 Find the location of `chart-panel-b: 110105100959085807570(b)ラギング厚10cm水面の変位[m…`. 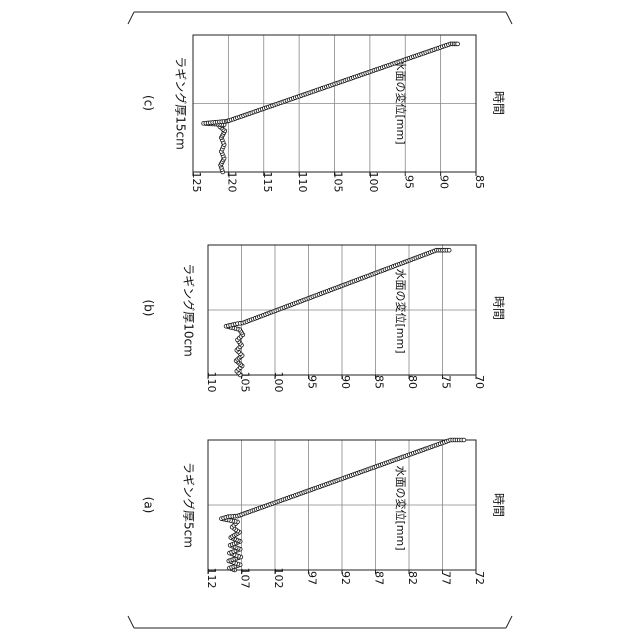

chart-panel-b: 110105100959085807570(b)ラギング厚10cm水面の変位[m… is located at coordinates (324, 319).